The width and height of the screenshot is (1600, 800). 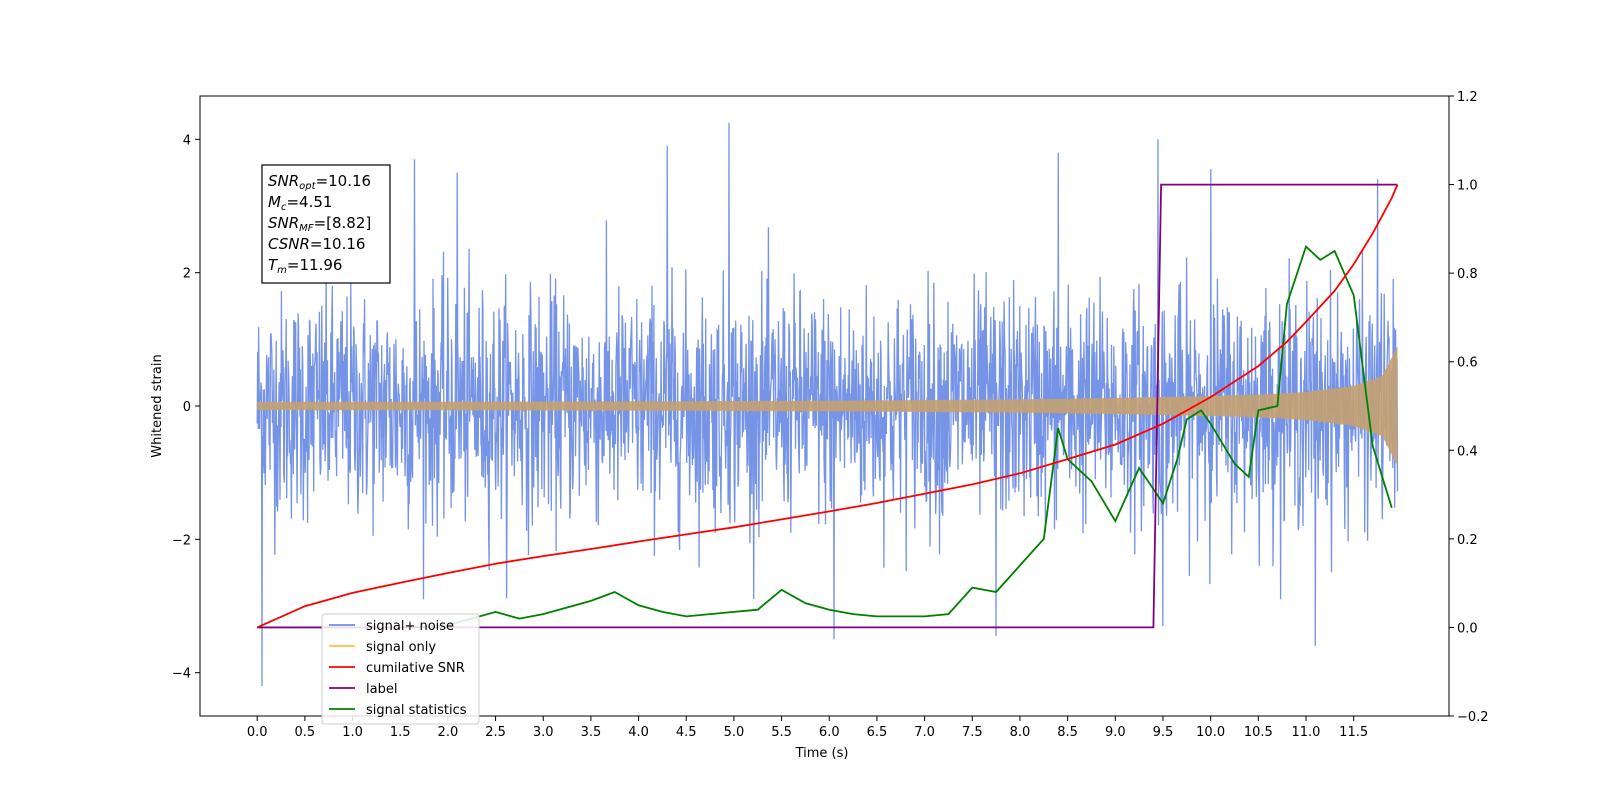 What do you see at coordinates (1306, 732) in the screenshot?
I see `x-tick-label: 11.0` at bounding box center [1306, 732].